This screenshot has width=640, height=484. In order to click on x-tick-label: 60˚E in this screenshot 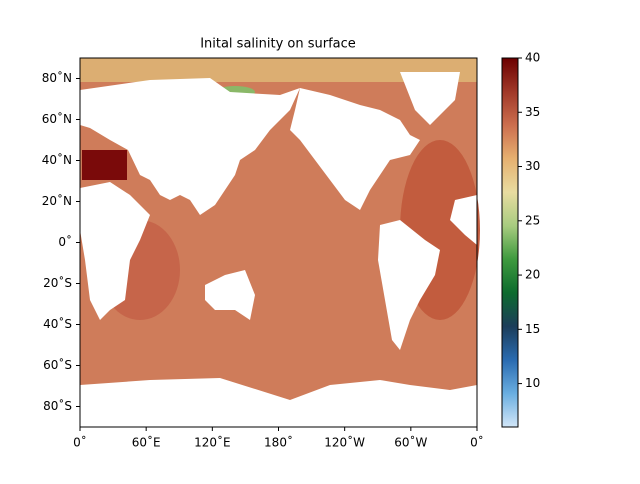, I will do `click(146, 442)`.